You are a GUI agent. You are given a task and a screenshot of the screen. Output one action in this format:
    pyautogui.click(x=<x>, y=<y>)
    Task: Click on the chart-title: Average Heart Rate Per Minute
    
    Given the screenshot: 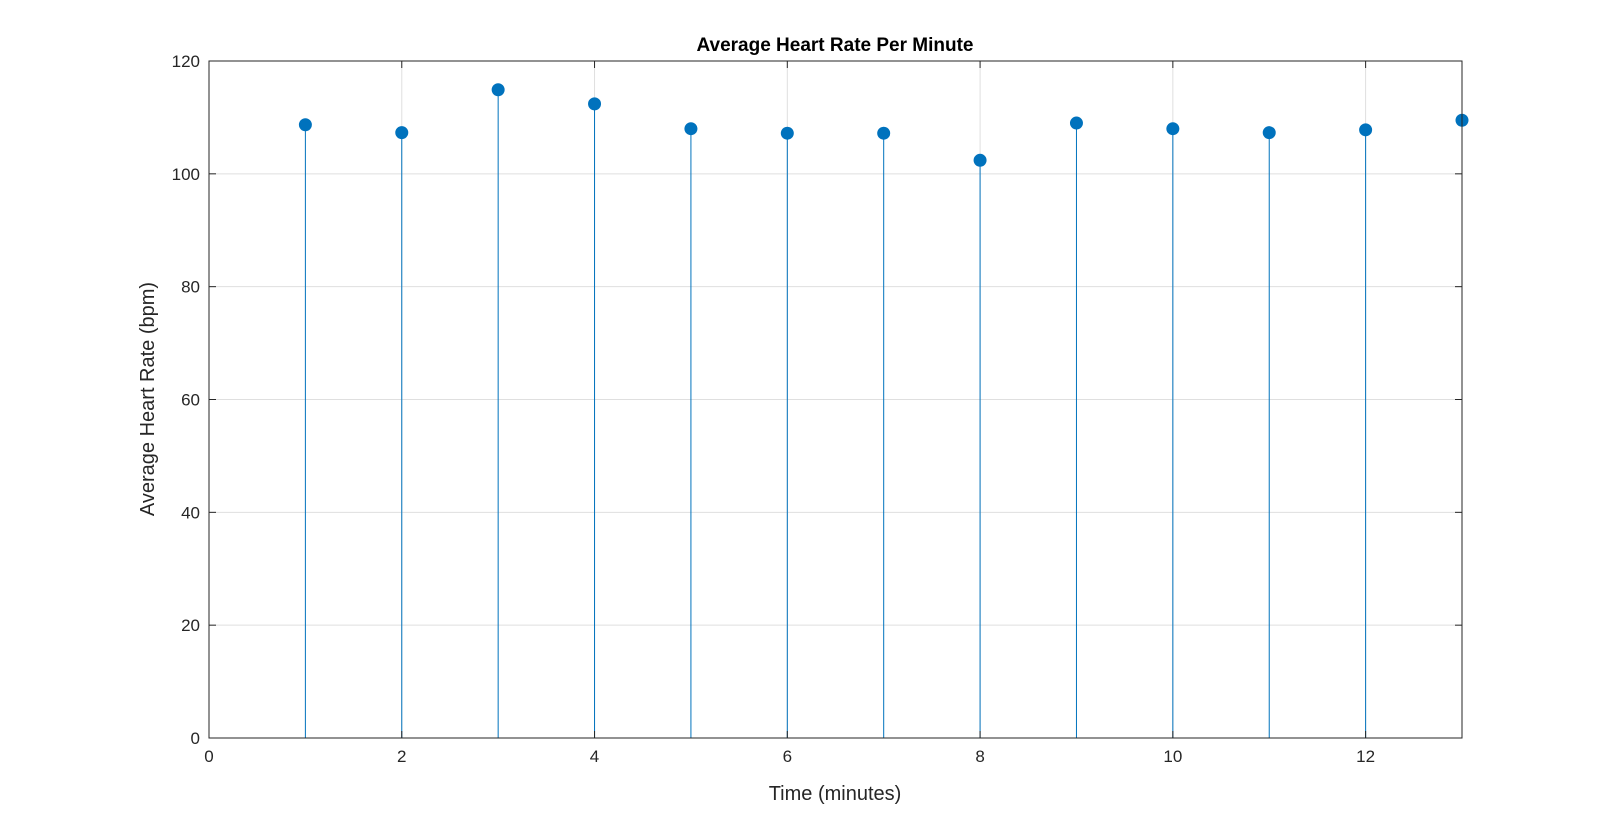 What is the action you would take?
    pyautogui.click(x=834, y=45)
    